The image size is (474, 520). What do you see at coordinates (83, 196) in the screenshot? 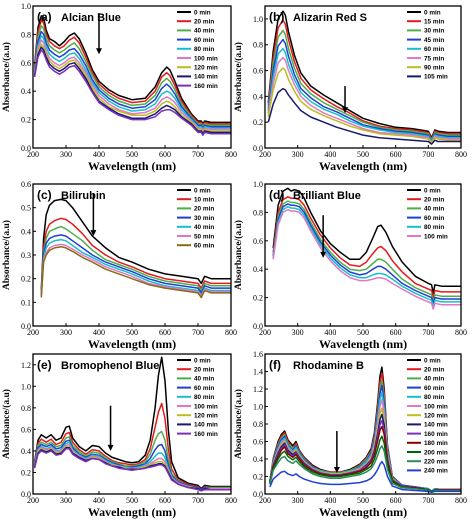
I see `chart-title: Bilirubin` at bounding box center [83, 196].